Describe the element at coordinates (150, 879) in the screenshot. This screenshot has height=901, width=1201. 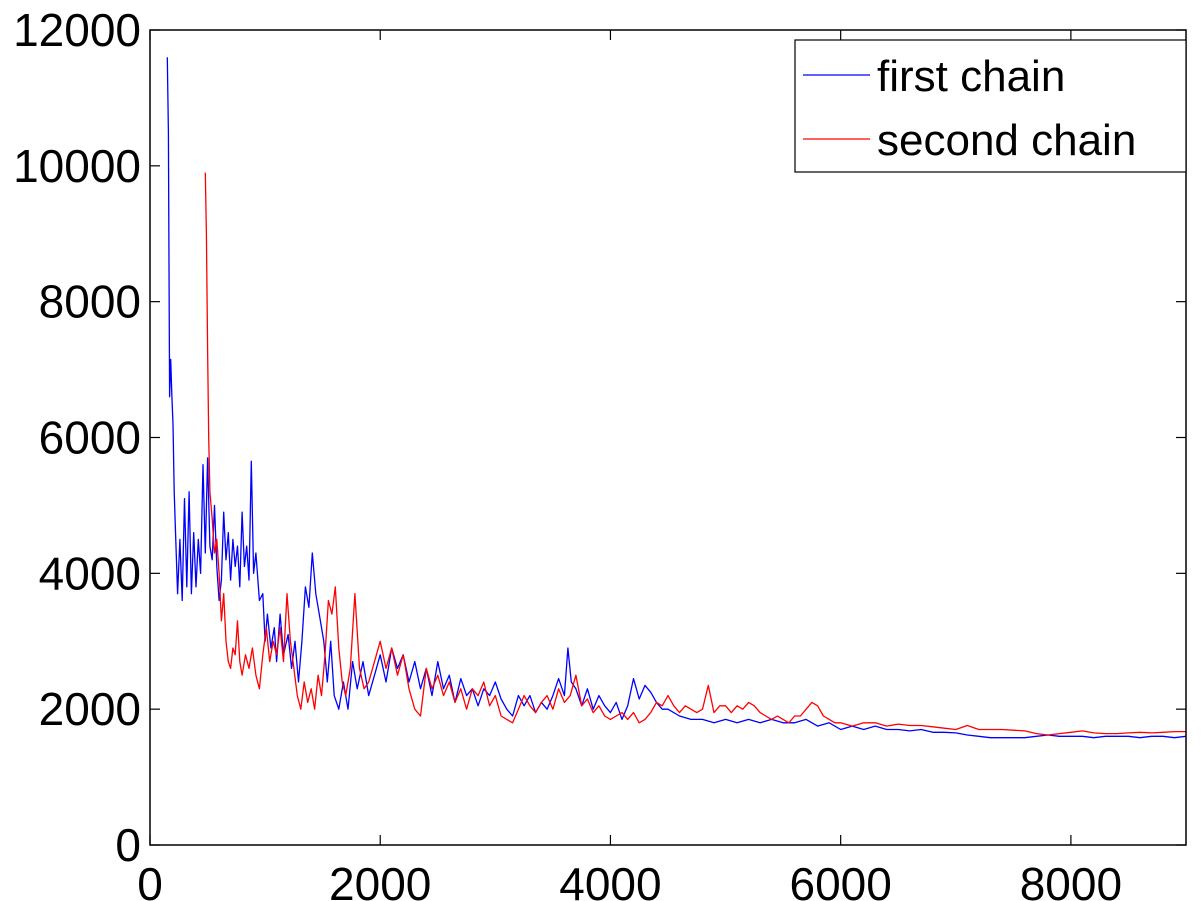
I see `x-tick-label: 0` at that location.